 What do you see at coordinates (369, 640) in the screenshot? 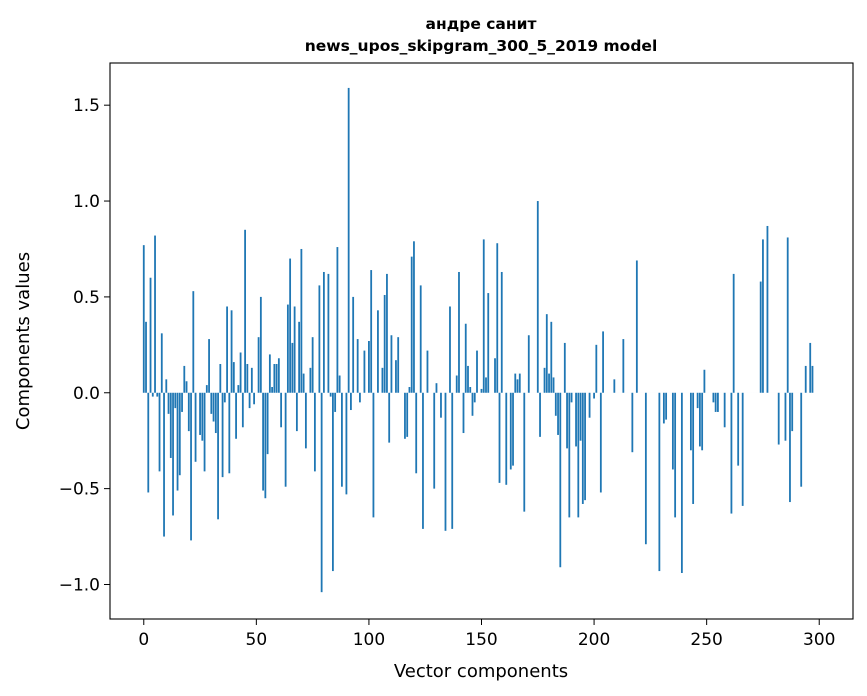
I see `x-tick-label: 100` at bounding box center [369, 640].